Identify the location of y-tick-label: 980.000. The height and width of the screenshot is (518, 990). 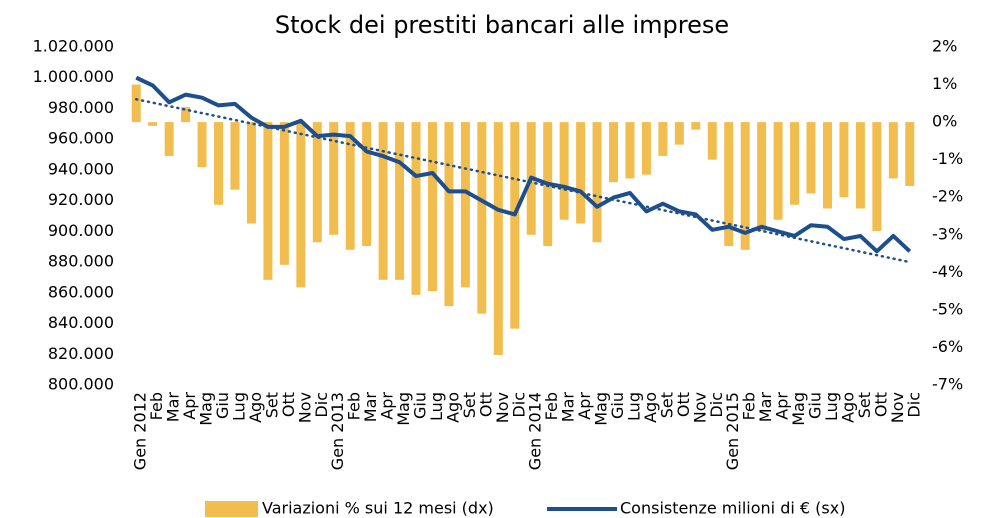
(81, 107).